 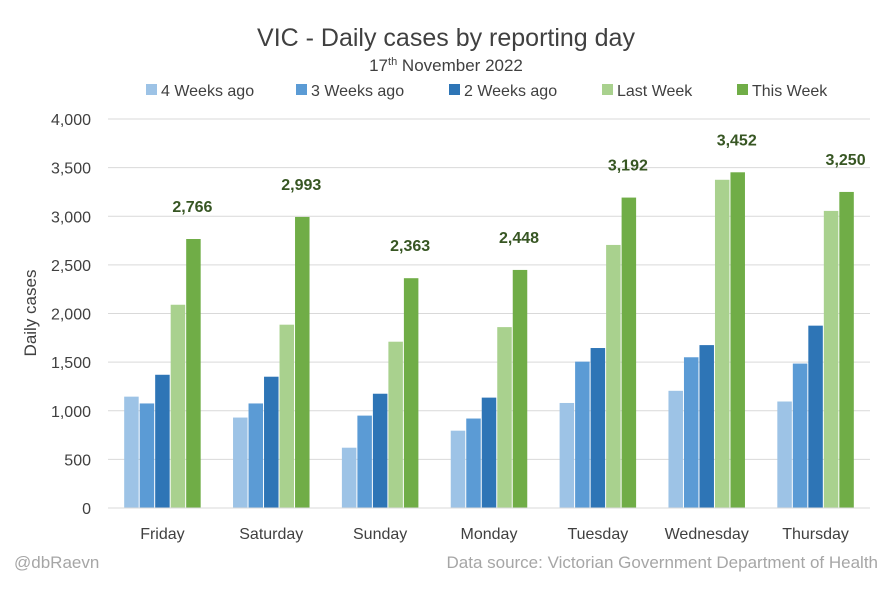 I want to click on legend-label-3-weeks-ago: 3 Weeks ago, so click(x=357, y=91).